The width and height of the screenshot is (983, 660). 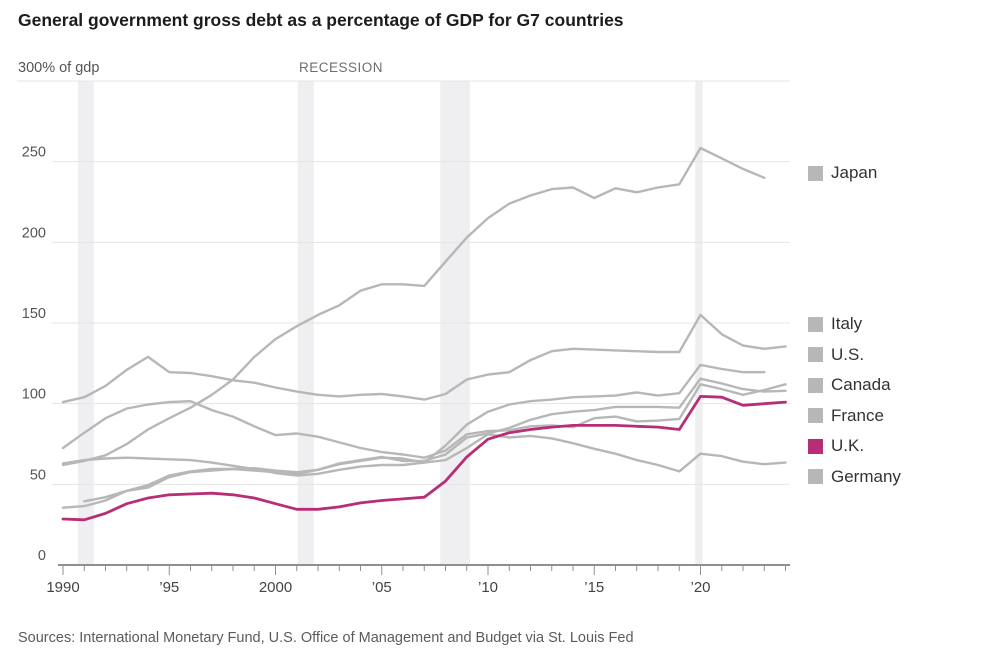 What do you see at coordinates (488, 587) in the screenshot?
I see `x-tick-label: ’10` at bounding box center [488, 587].